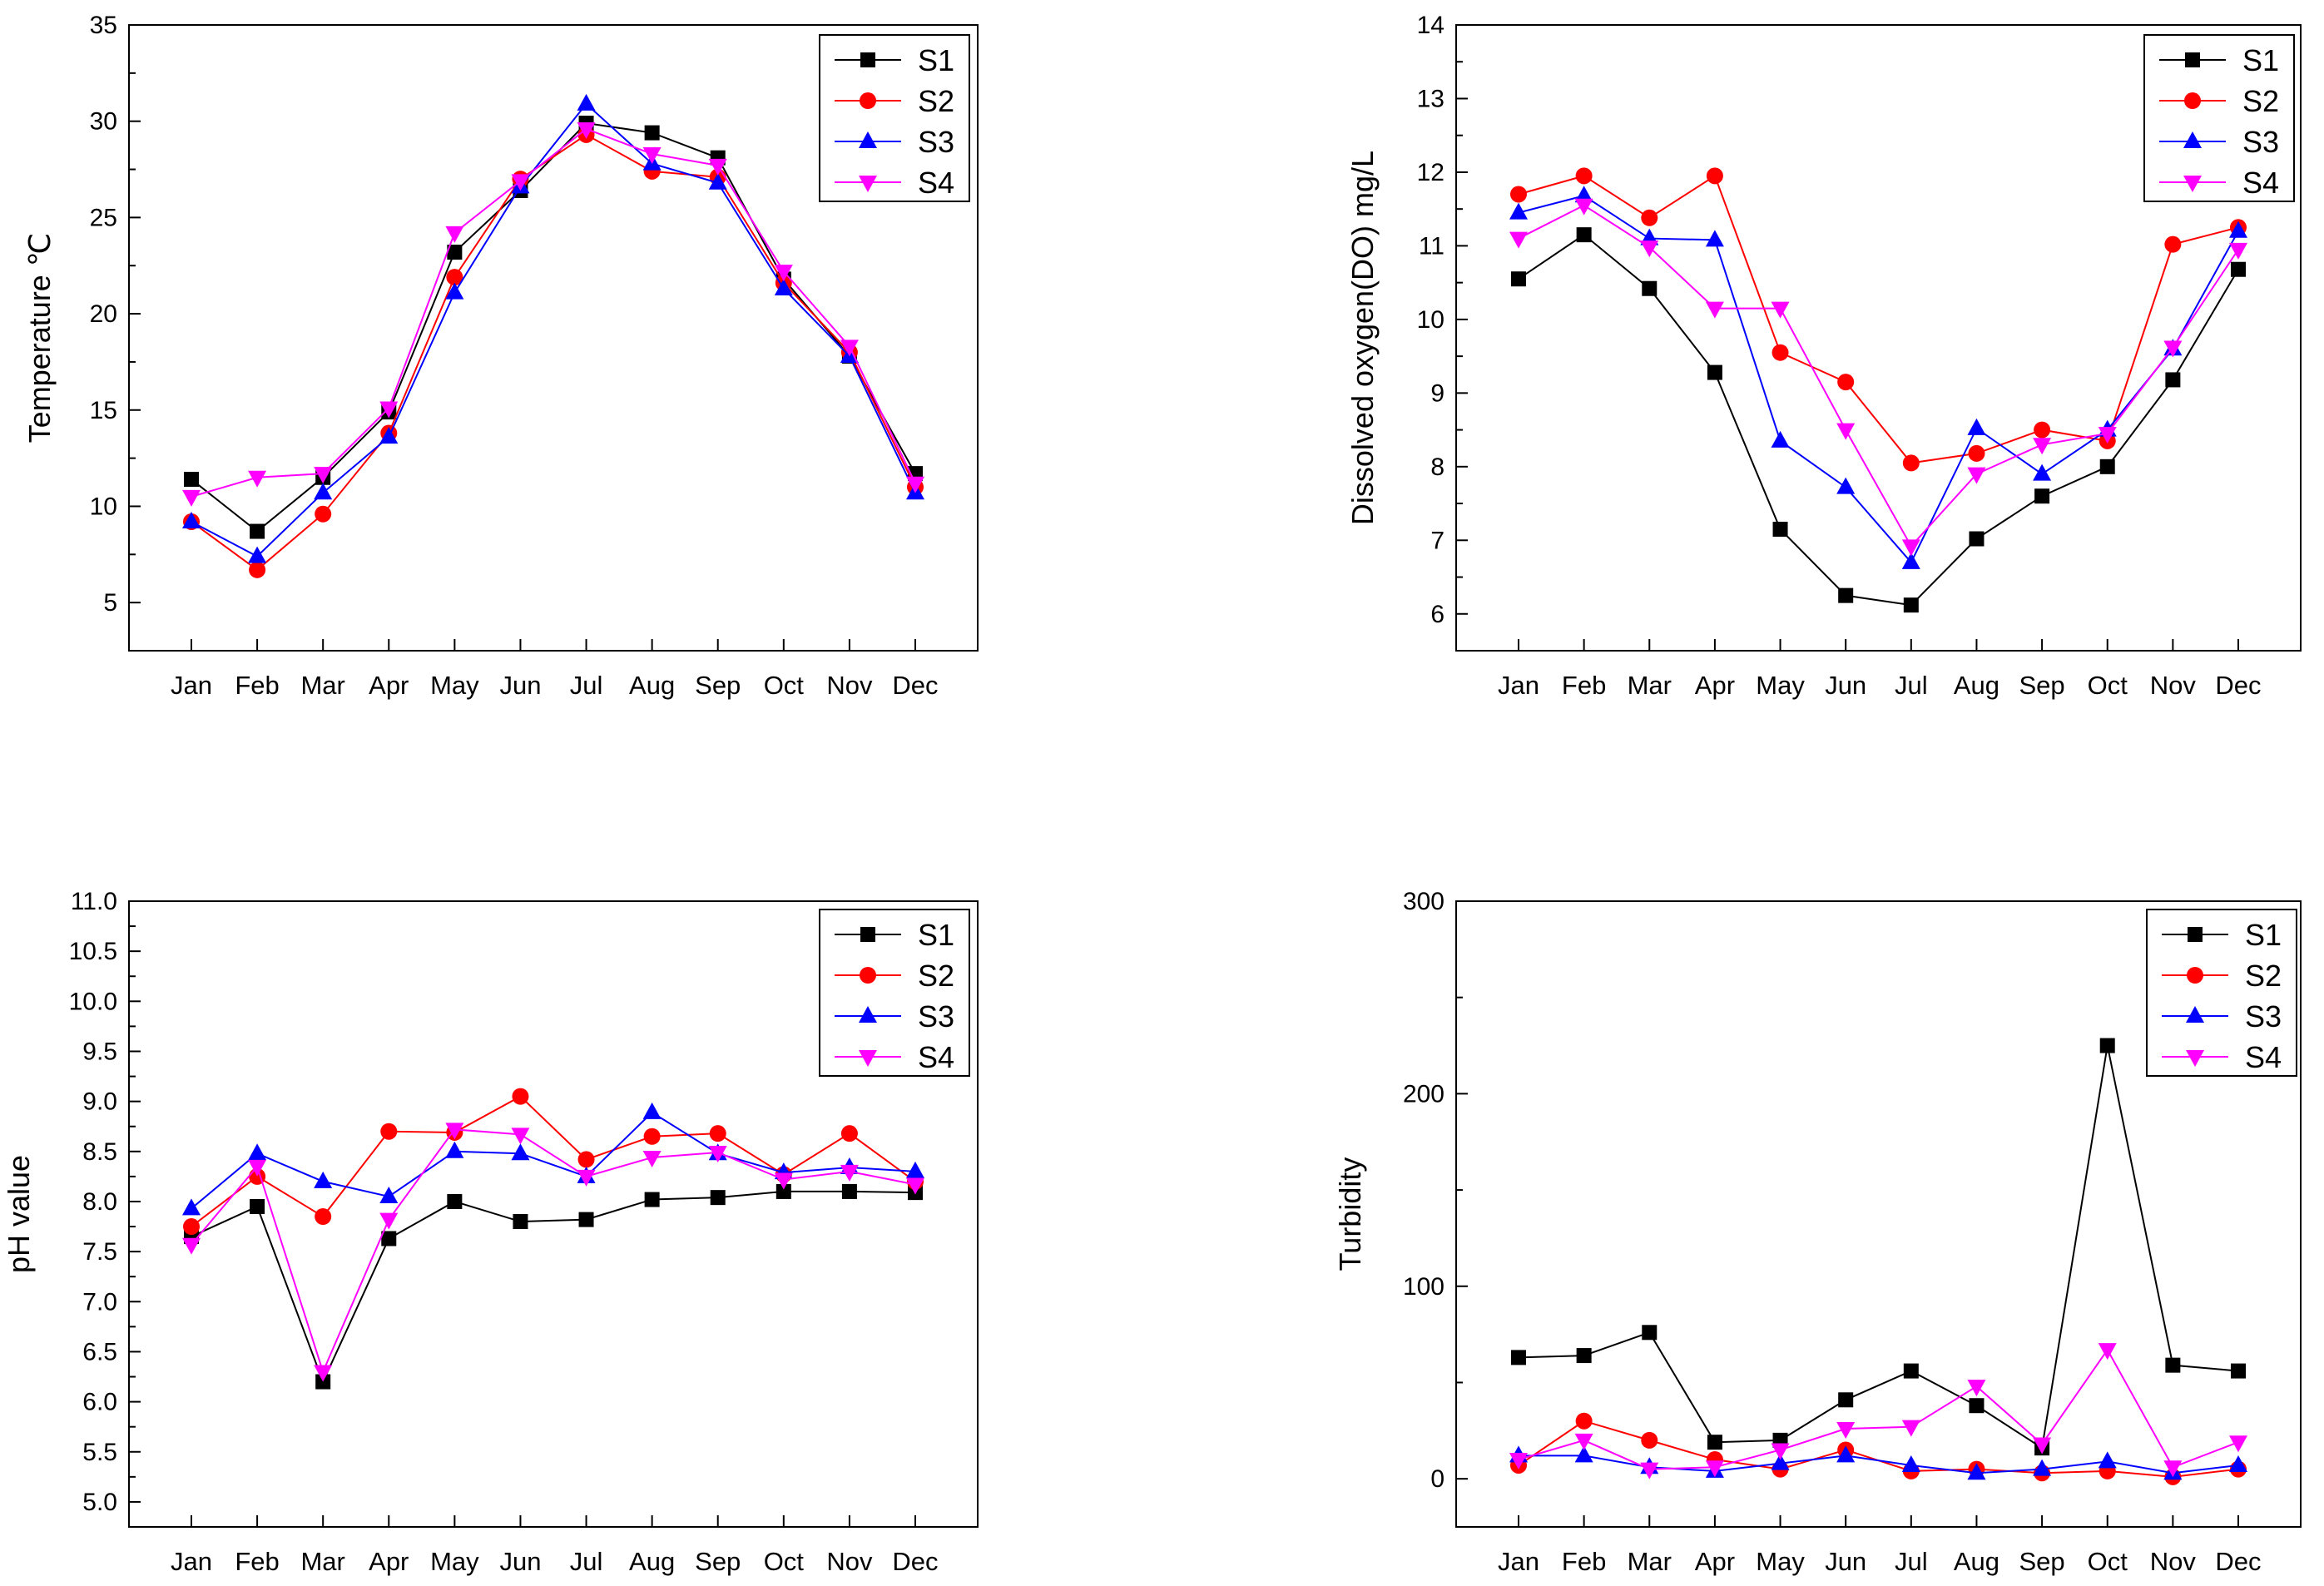  What do you see at coordinates (191, 685) in the screenshot?
I see `x-tick-label: Jan` at bounding box center [191, 685].